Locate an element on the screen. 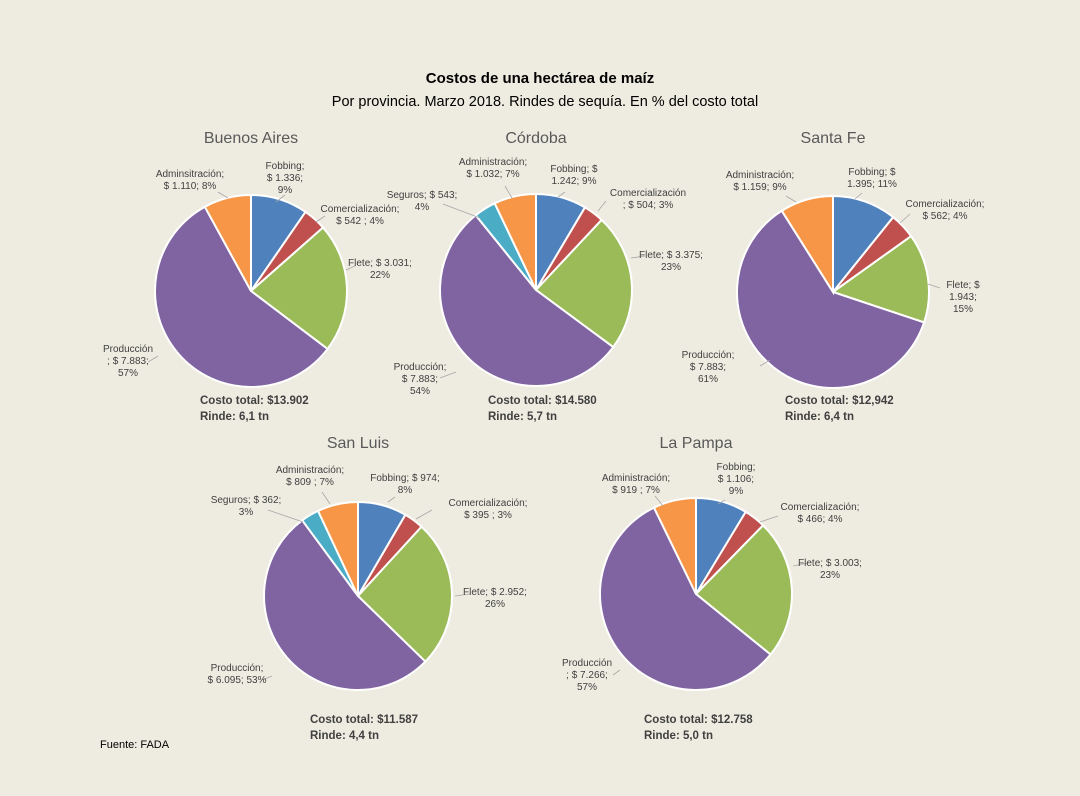 Image resolution: width=1080 pixels, height=796 pixels. data-label-santa-fe-flete: Flete; $1.943; 15% is located at coordinates (963, 297).